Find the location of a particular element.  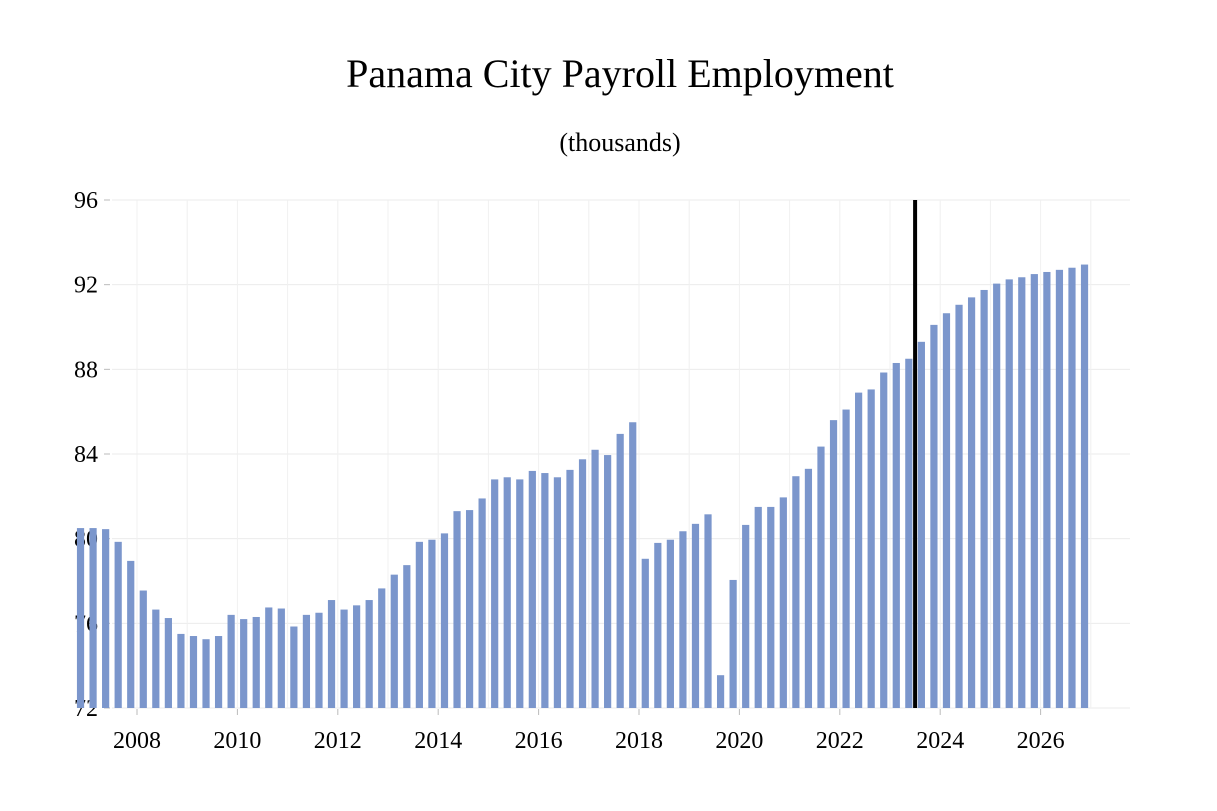

chart-title: Panama City Payroll Employment is located at coordinates (620, 73).